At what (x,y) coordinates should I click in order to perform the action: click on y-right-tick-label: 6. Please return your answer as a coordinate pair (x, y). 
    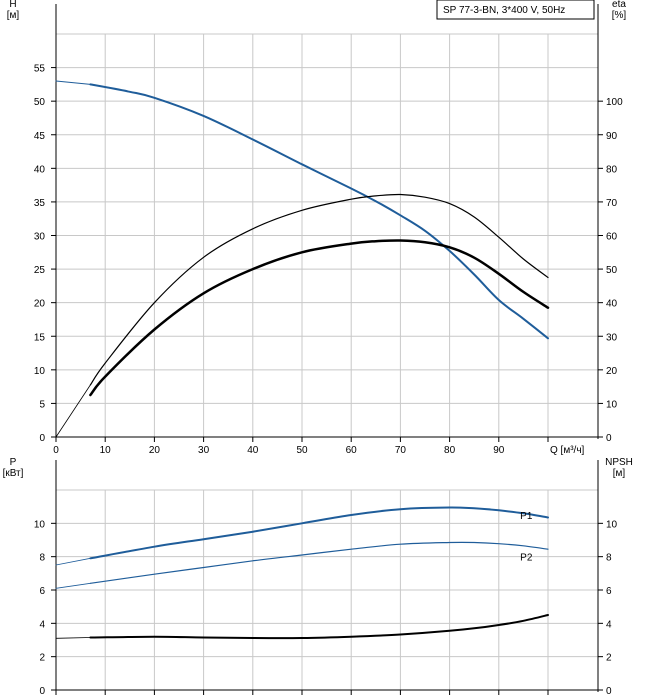
    Looking at the image, I should click on (609, 591).